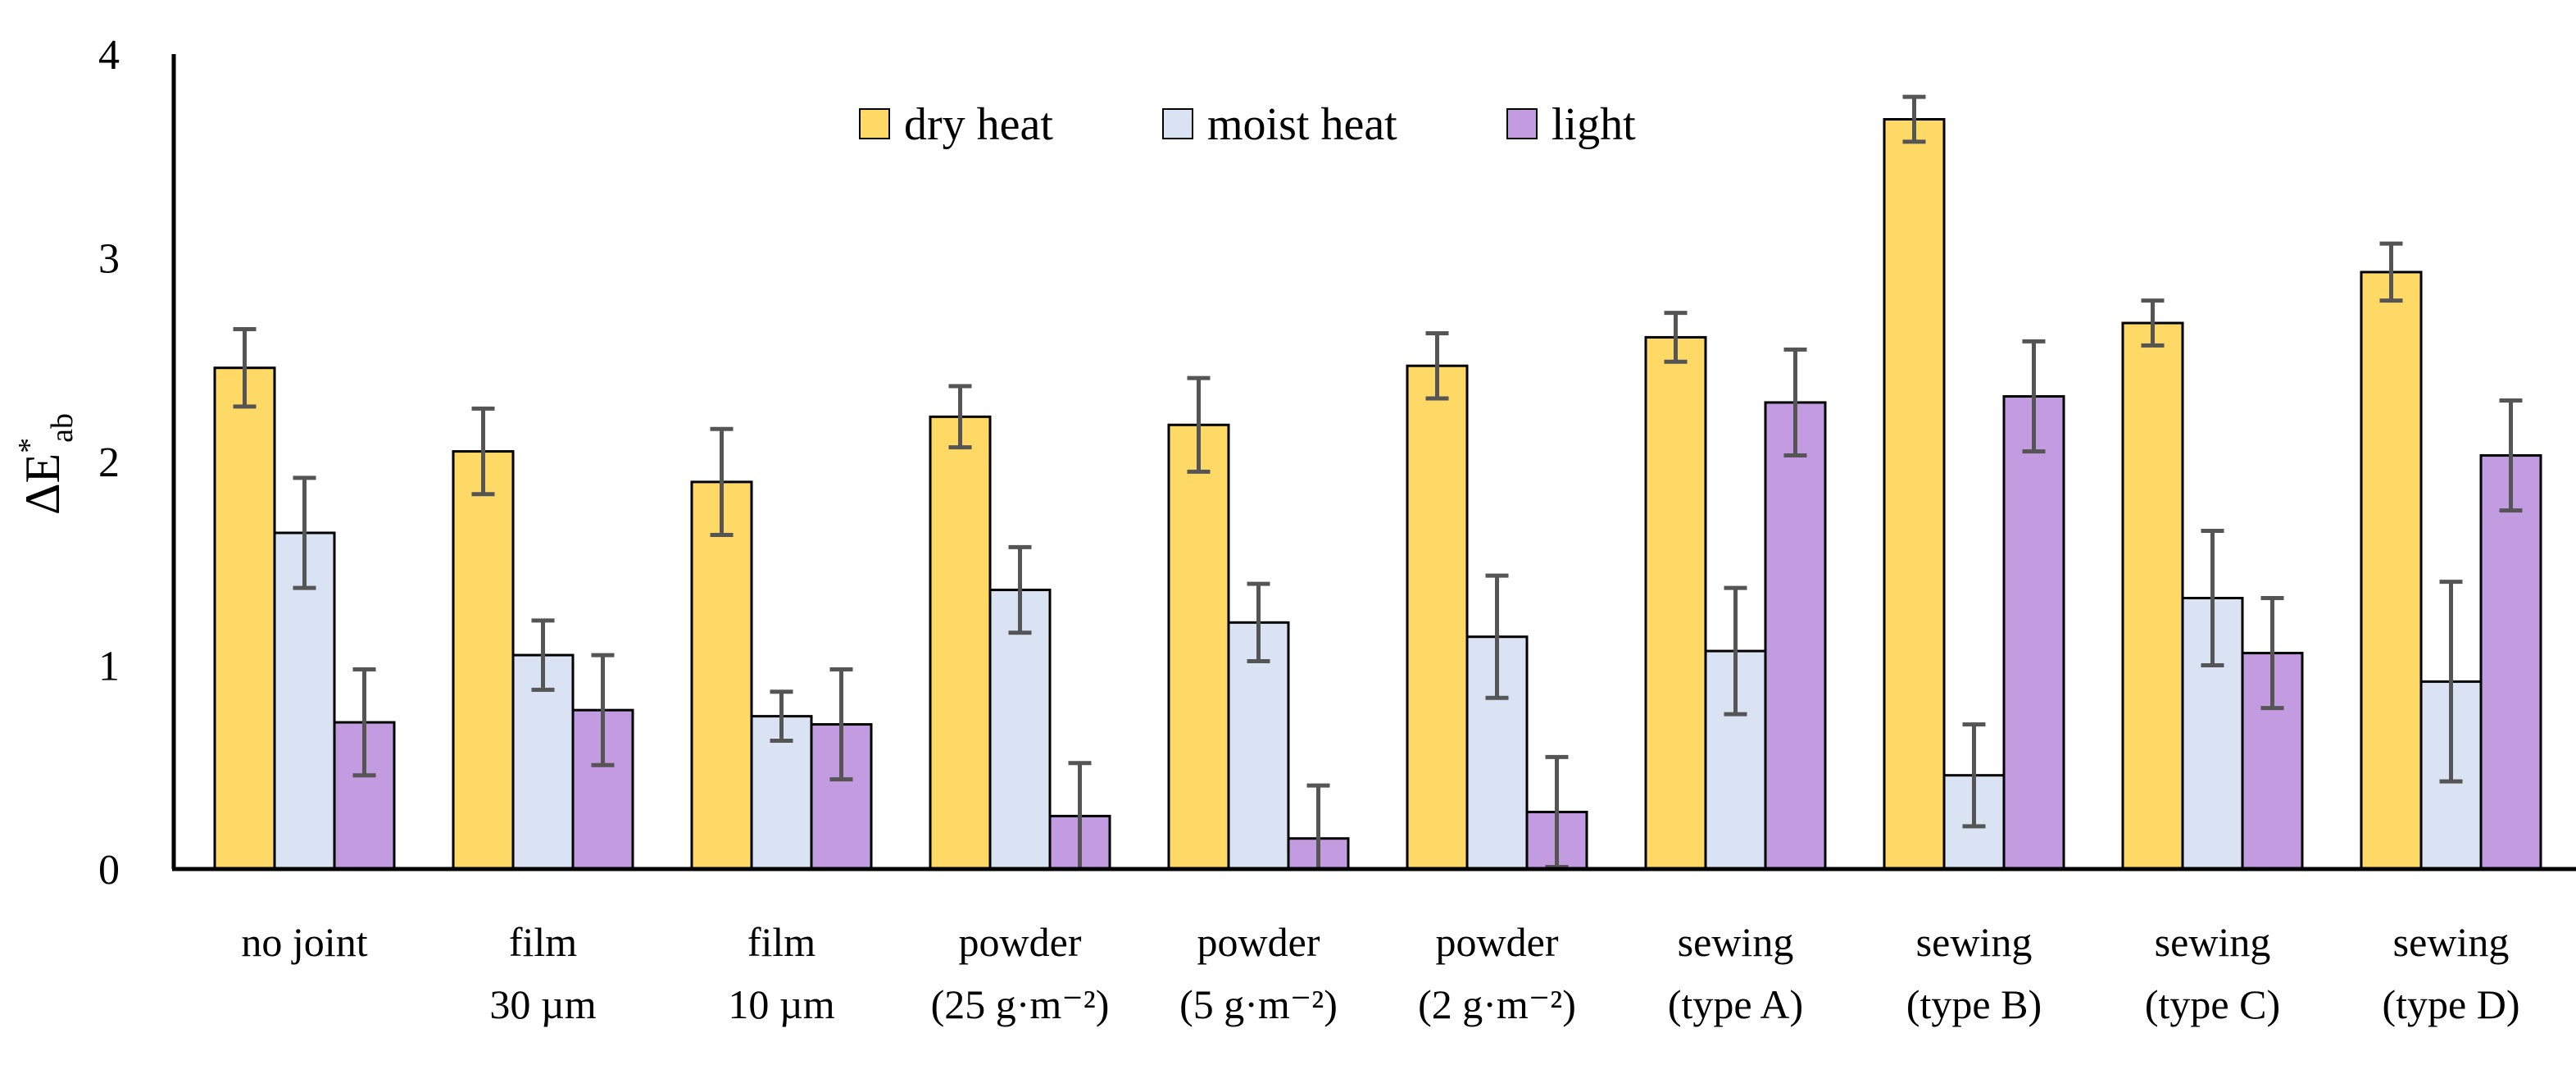 This screenshot has height=1083, width=2576. What do you see at coordinates (874, 123) in the screenshot?
I see `legend-swatch-dry-heat` at bounding box center [874, 123].